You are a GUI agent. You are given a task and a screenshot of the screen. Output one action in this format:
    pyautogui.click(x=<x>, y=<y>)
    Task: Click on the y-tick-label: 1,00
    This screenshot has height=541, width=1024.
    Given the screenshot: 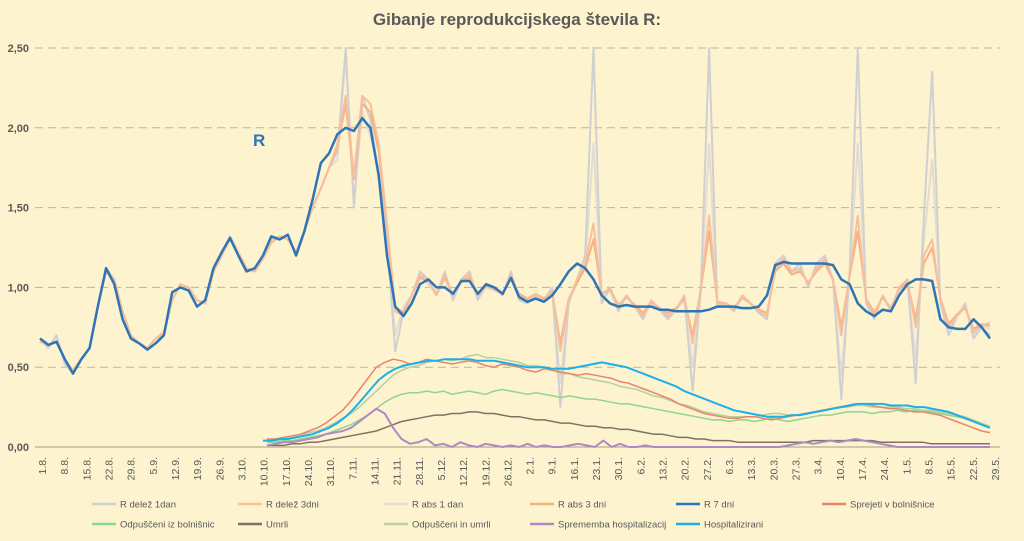 What is the action you would take?
    pyautogui.click(x=18, y=288)
    